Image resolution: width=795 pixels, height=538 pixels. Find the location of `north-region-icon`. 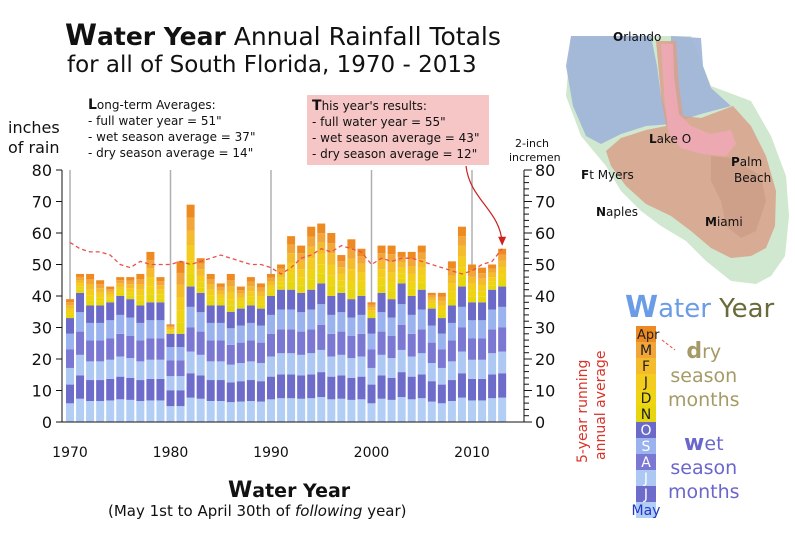

north-region-icon is located at coordinates (618, 90).